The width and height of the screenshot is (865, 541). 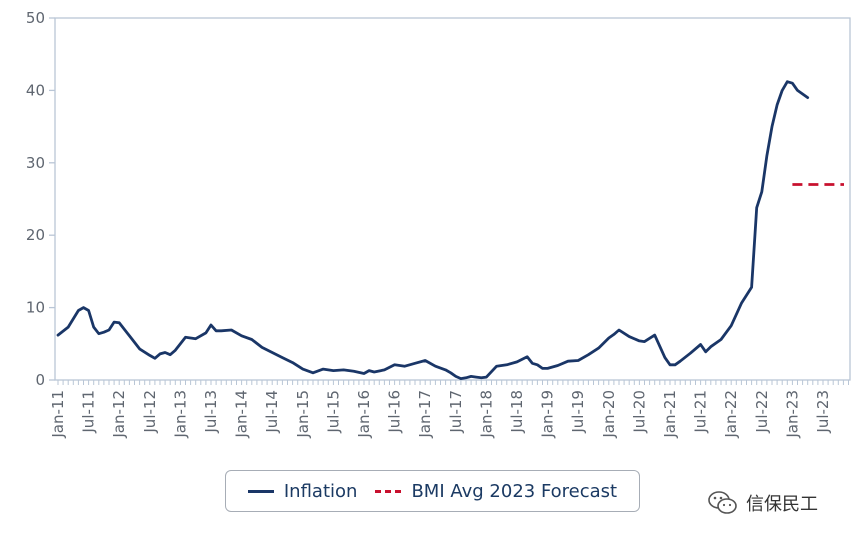 What do you see at coordinates (670, 414) in the screenshot?
I see `x-tick-label: Jan-21` at bounding box center [670, 414].